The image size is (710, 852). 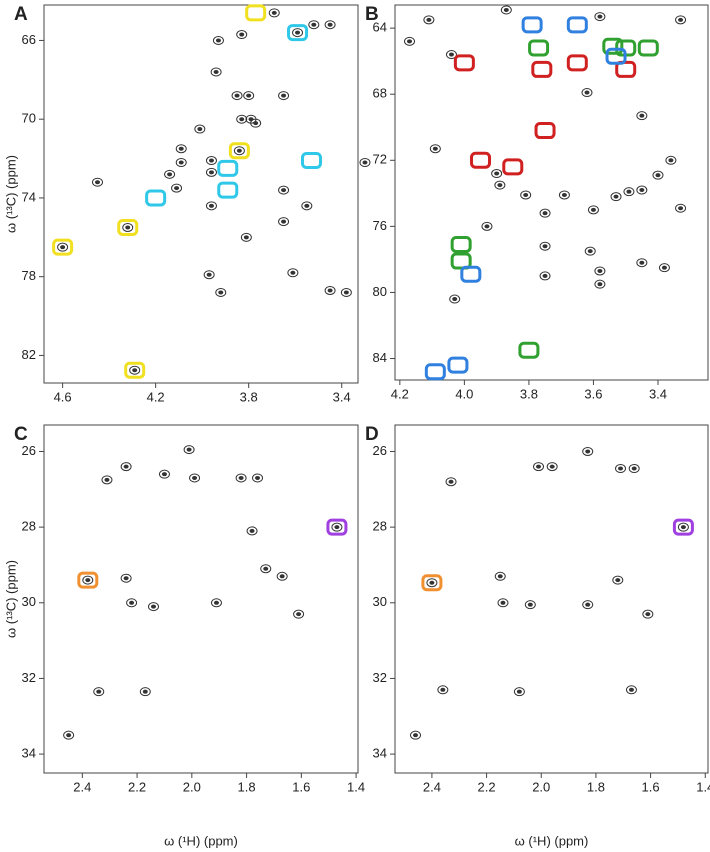 I want to click on y-tick-label: 28, so click(x=380, y=526).